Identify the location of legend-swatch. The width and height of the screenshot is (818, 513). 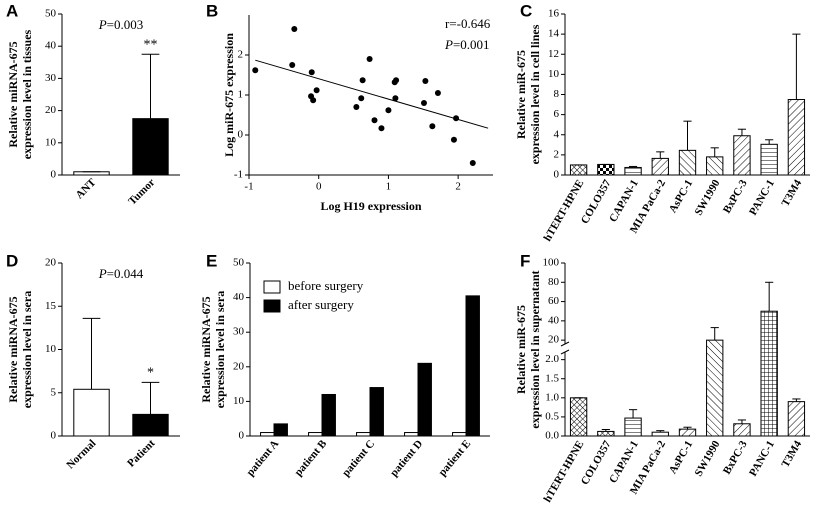
(272, 287).